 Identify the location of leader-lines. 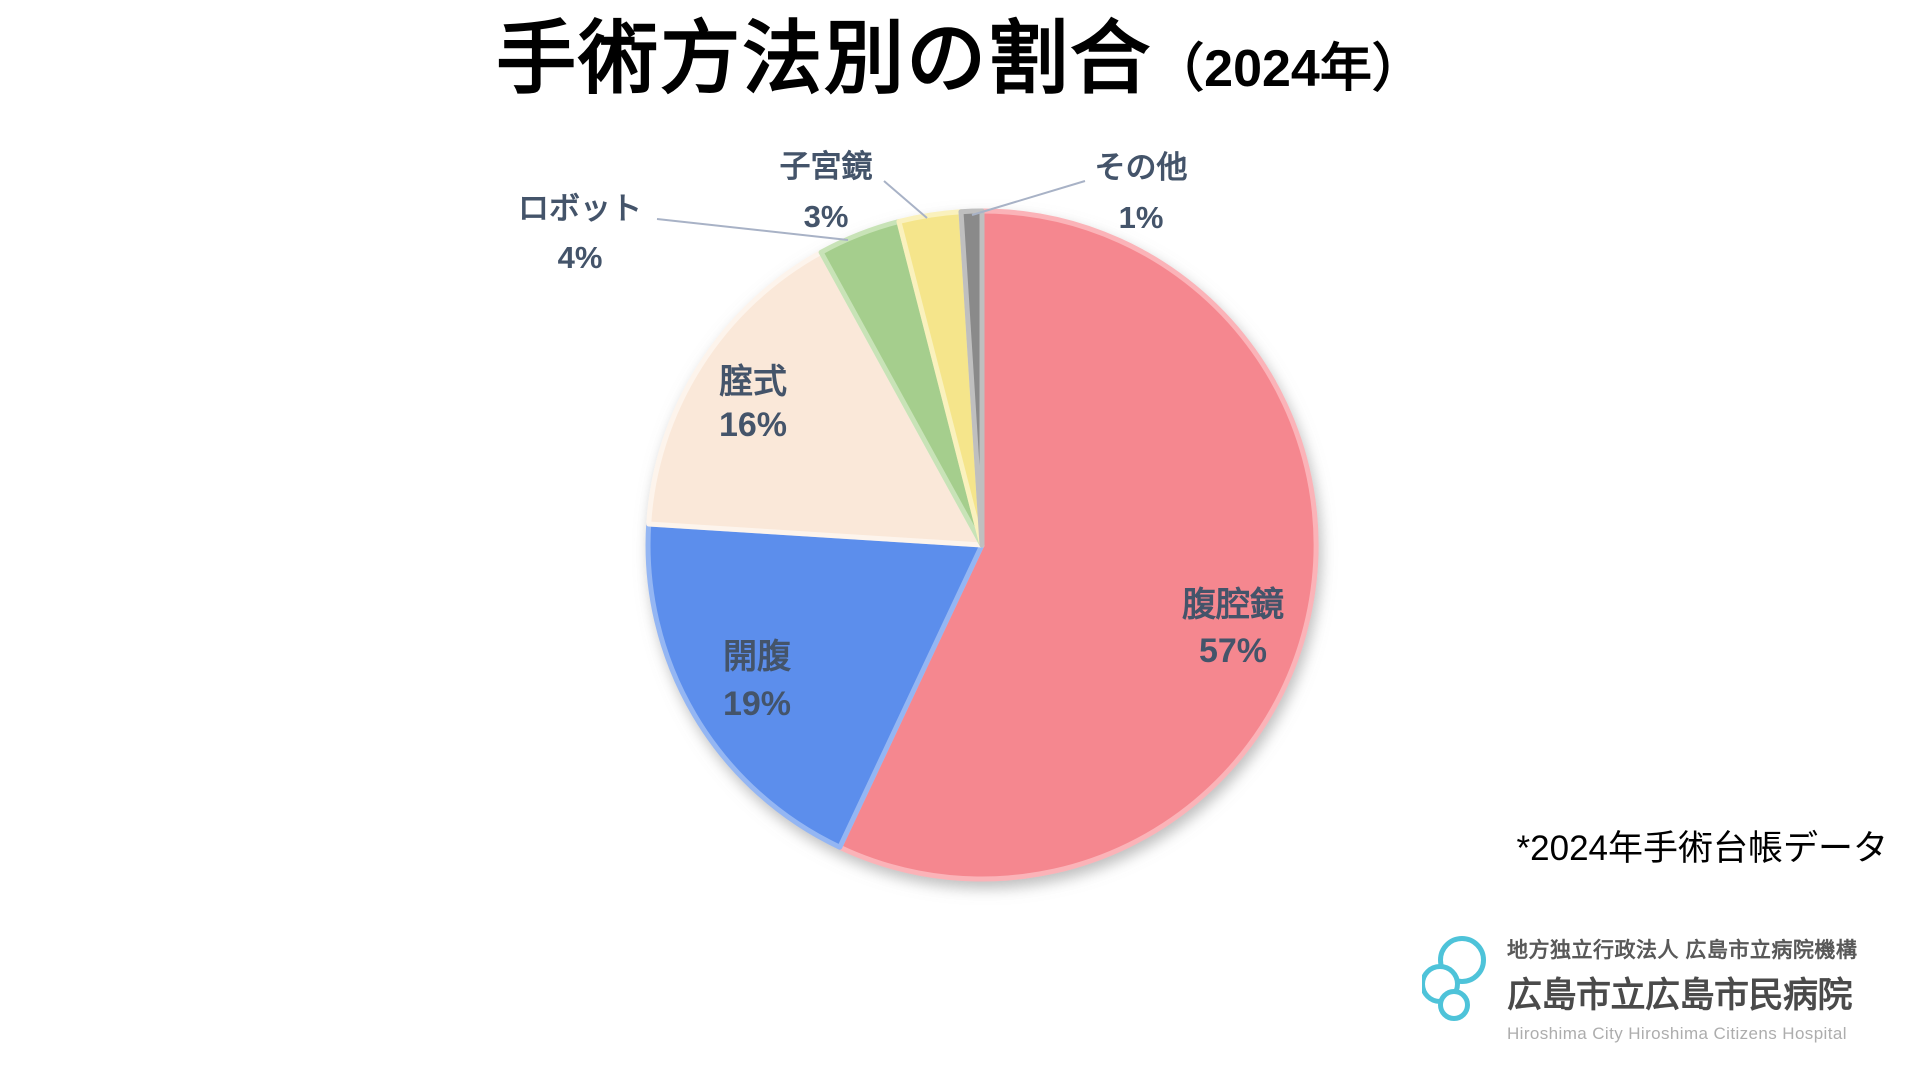
(871, 210).